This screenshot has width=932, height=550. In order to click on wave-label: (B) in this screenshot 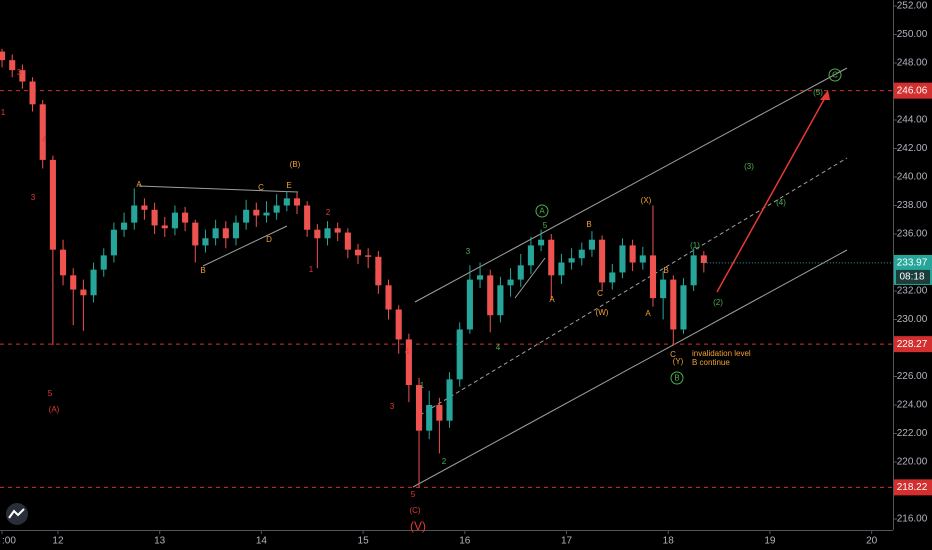, I will do `click(295, 164)`.